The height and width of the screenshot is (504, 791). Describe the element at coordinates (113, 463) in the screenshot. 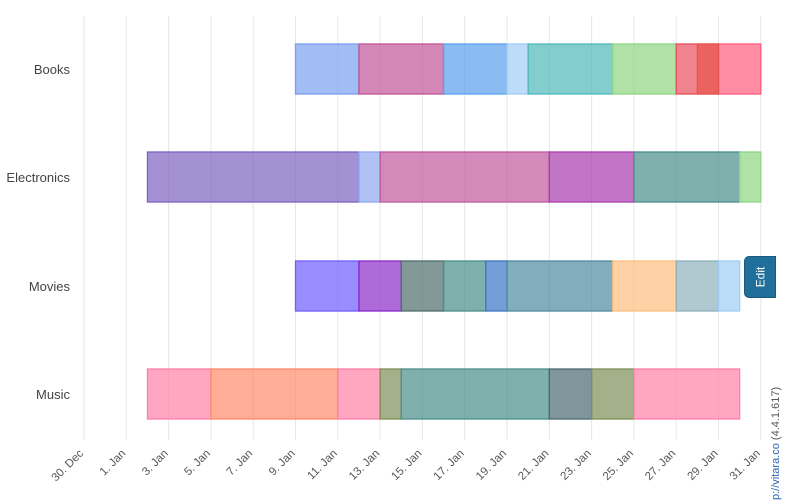

I see `x-tick-label: 1. Jan` at that location.